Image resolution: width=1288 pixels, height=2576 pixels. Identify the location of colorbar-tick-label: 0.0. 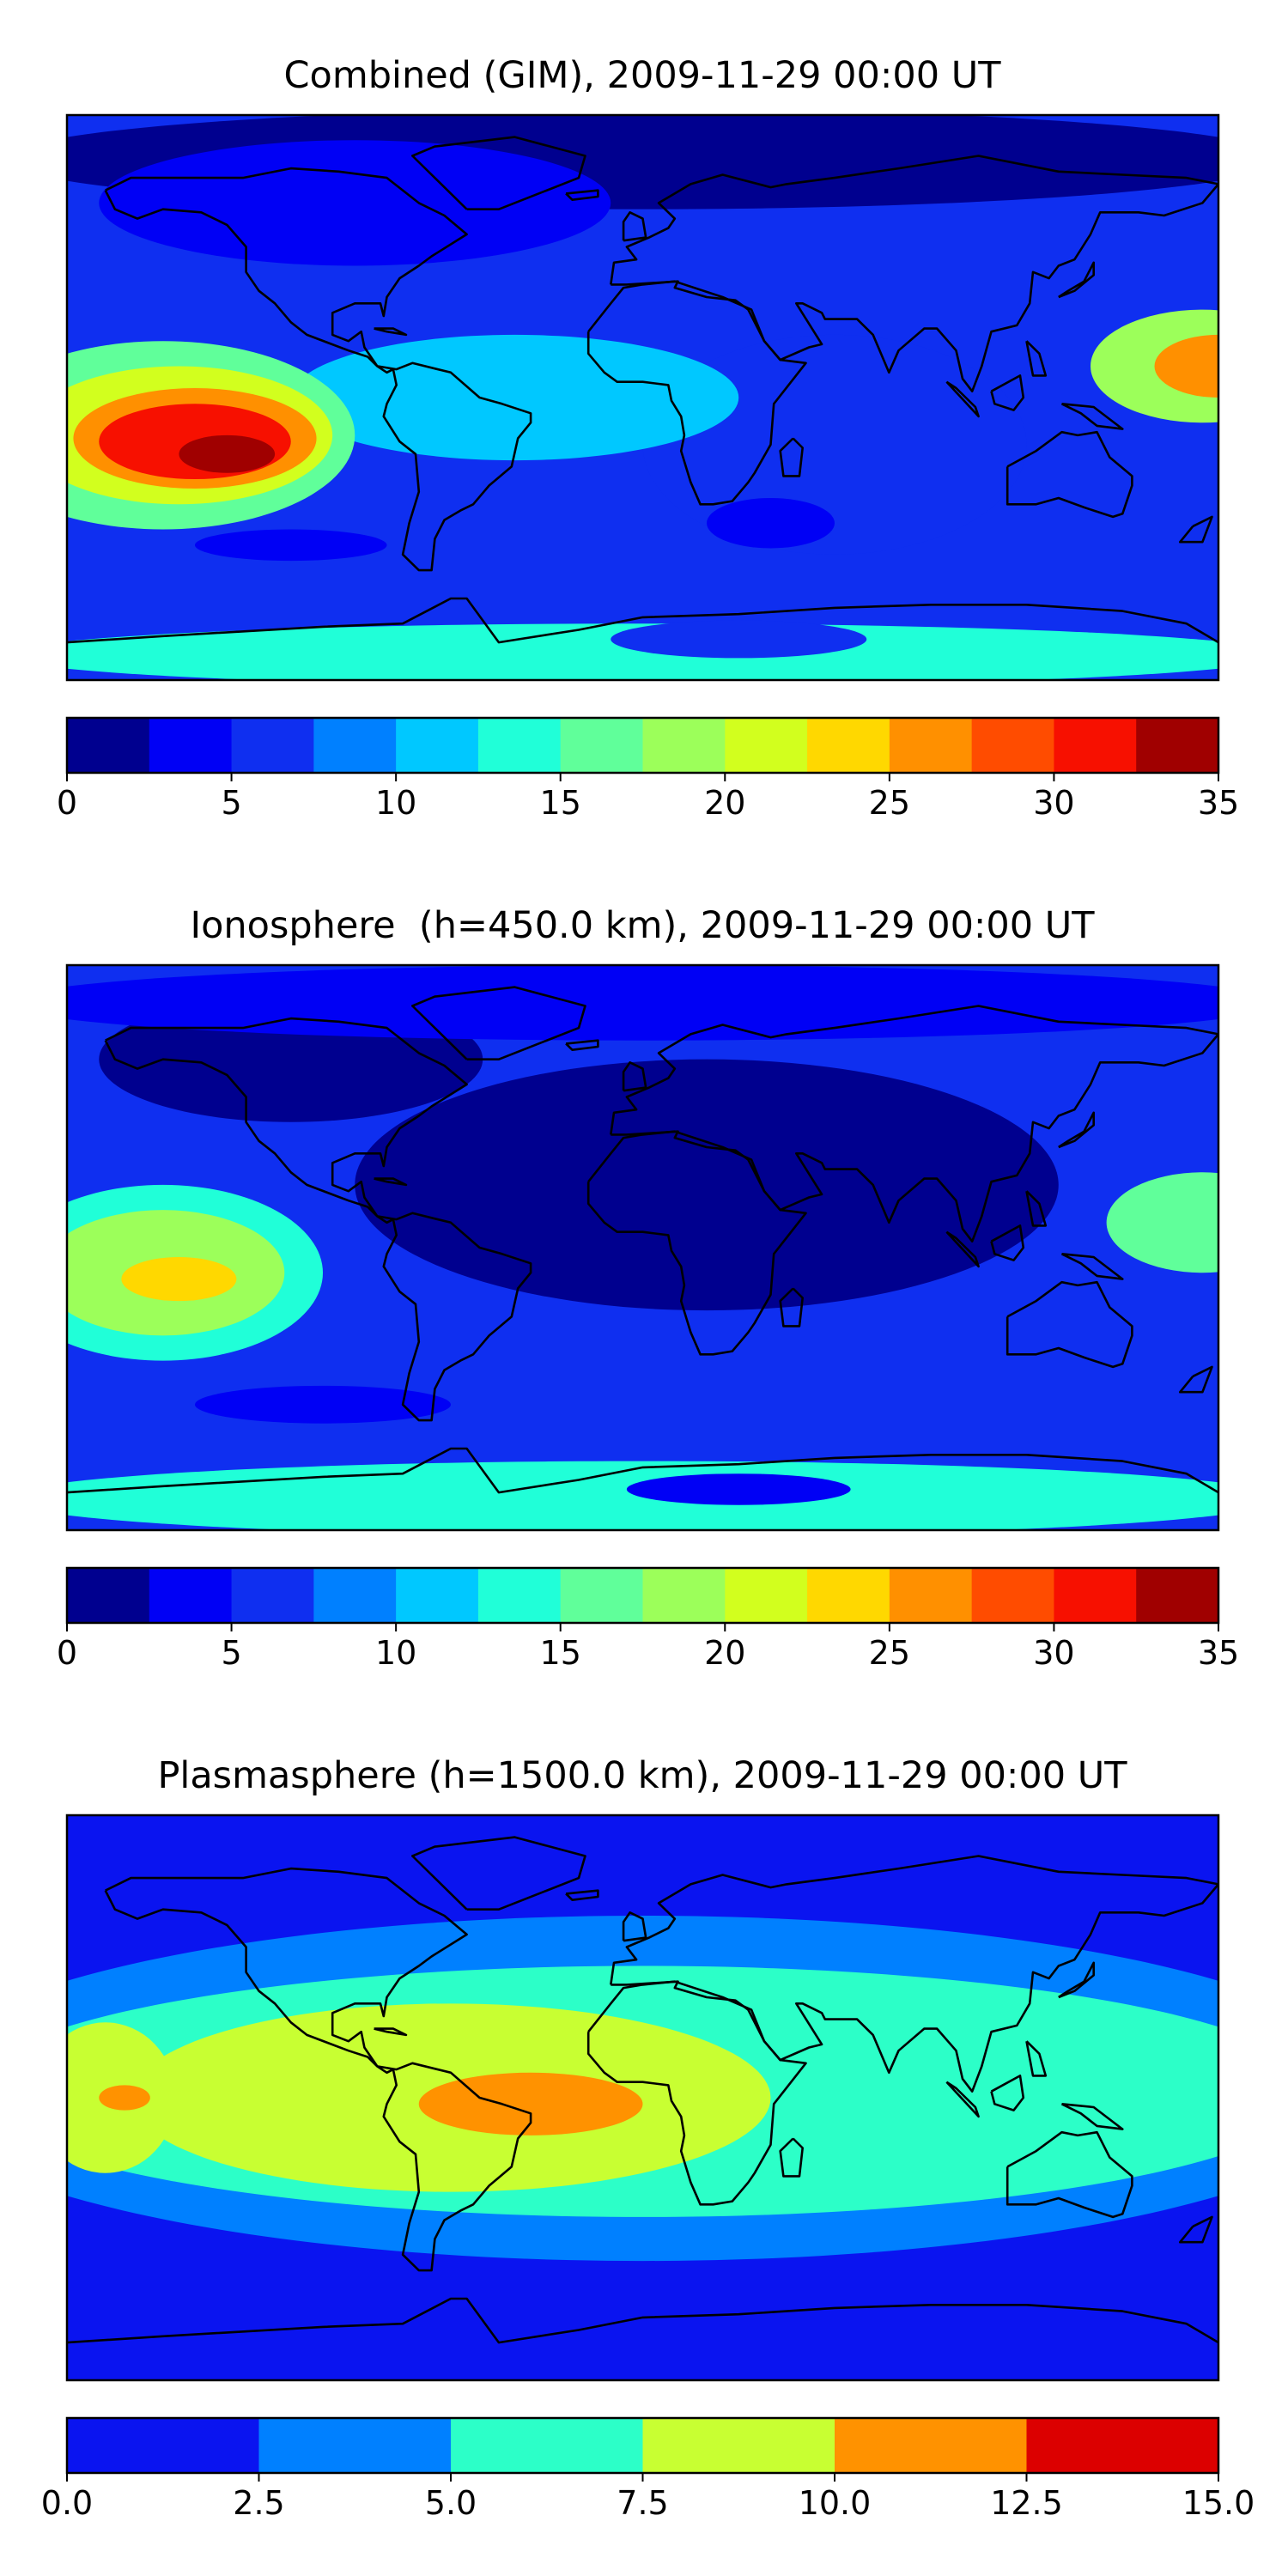
(67, 2503).